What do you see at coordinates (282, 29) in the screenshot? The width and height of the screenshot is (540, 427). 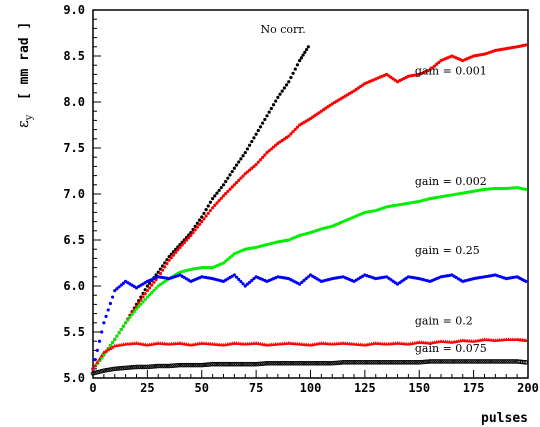 I see `annotation-label: No corr.` at bounding box center [282, 29].